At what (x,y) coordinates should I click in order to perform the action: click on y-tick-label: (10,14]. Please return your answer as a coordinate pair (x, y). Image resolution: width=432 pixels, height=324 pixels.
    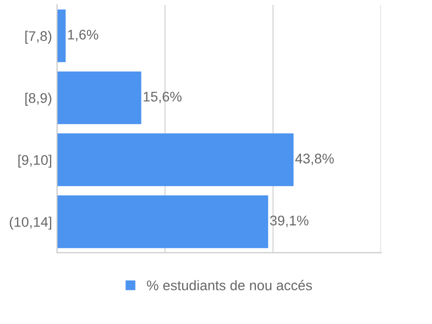
    Looking at the image, I should click on (31, 223).